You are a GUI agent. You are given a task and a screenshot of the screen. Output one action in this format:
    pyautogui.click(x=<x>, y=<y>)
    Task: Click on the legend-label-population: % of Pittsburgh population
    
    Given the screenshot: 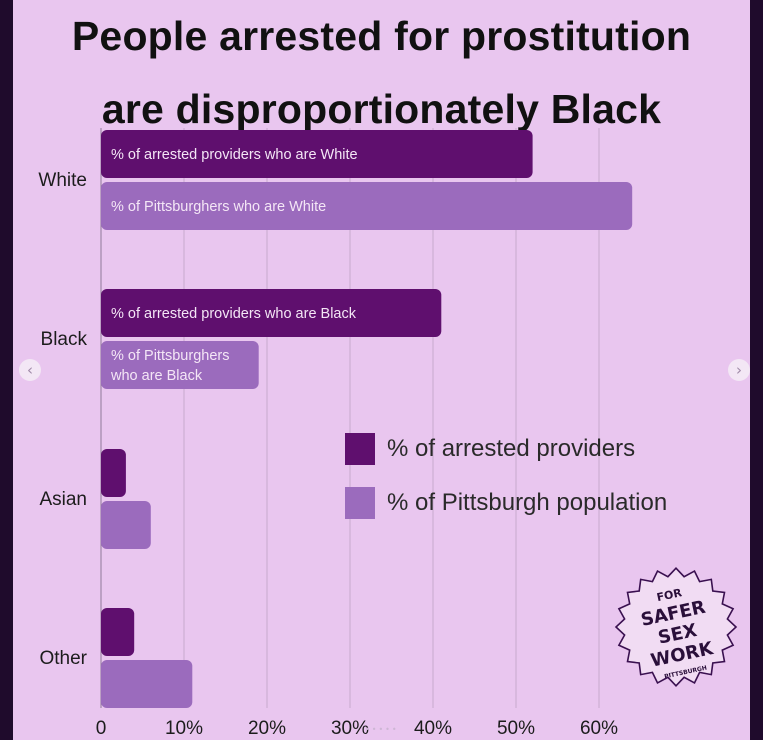 What is the action you would take?
    pyautogui.click(x=527, y=502)
    